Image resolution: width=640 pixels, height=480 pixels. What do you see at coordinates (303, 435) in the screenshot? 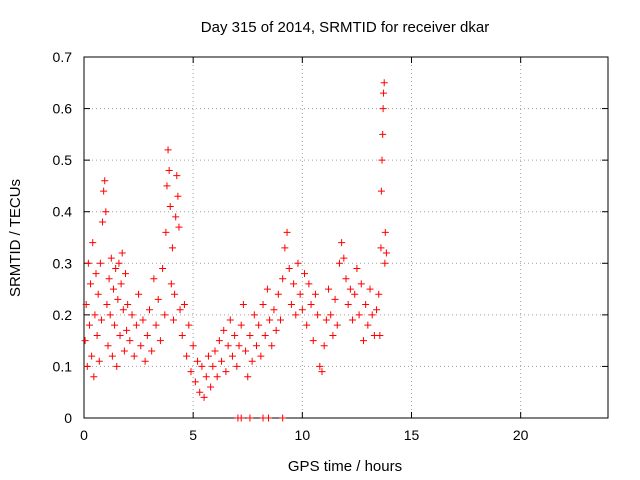
I see `x-tick-label: 10` at bounding box center [303, 435].